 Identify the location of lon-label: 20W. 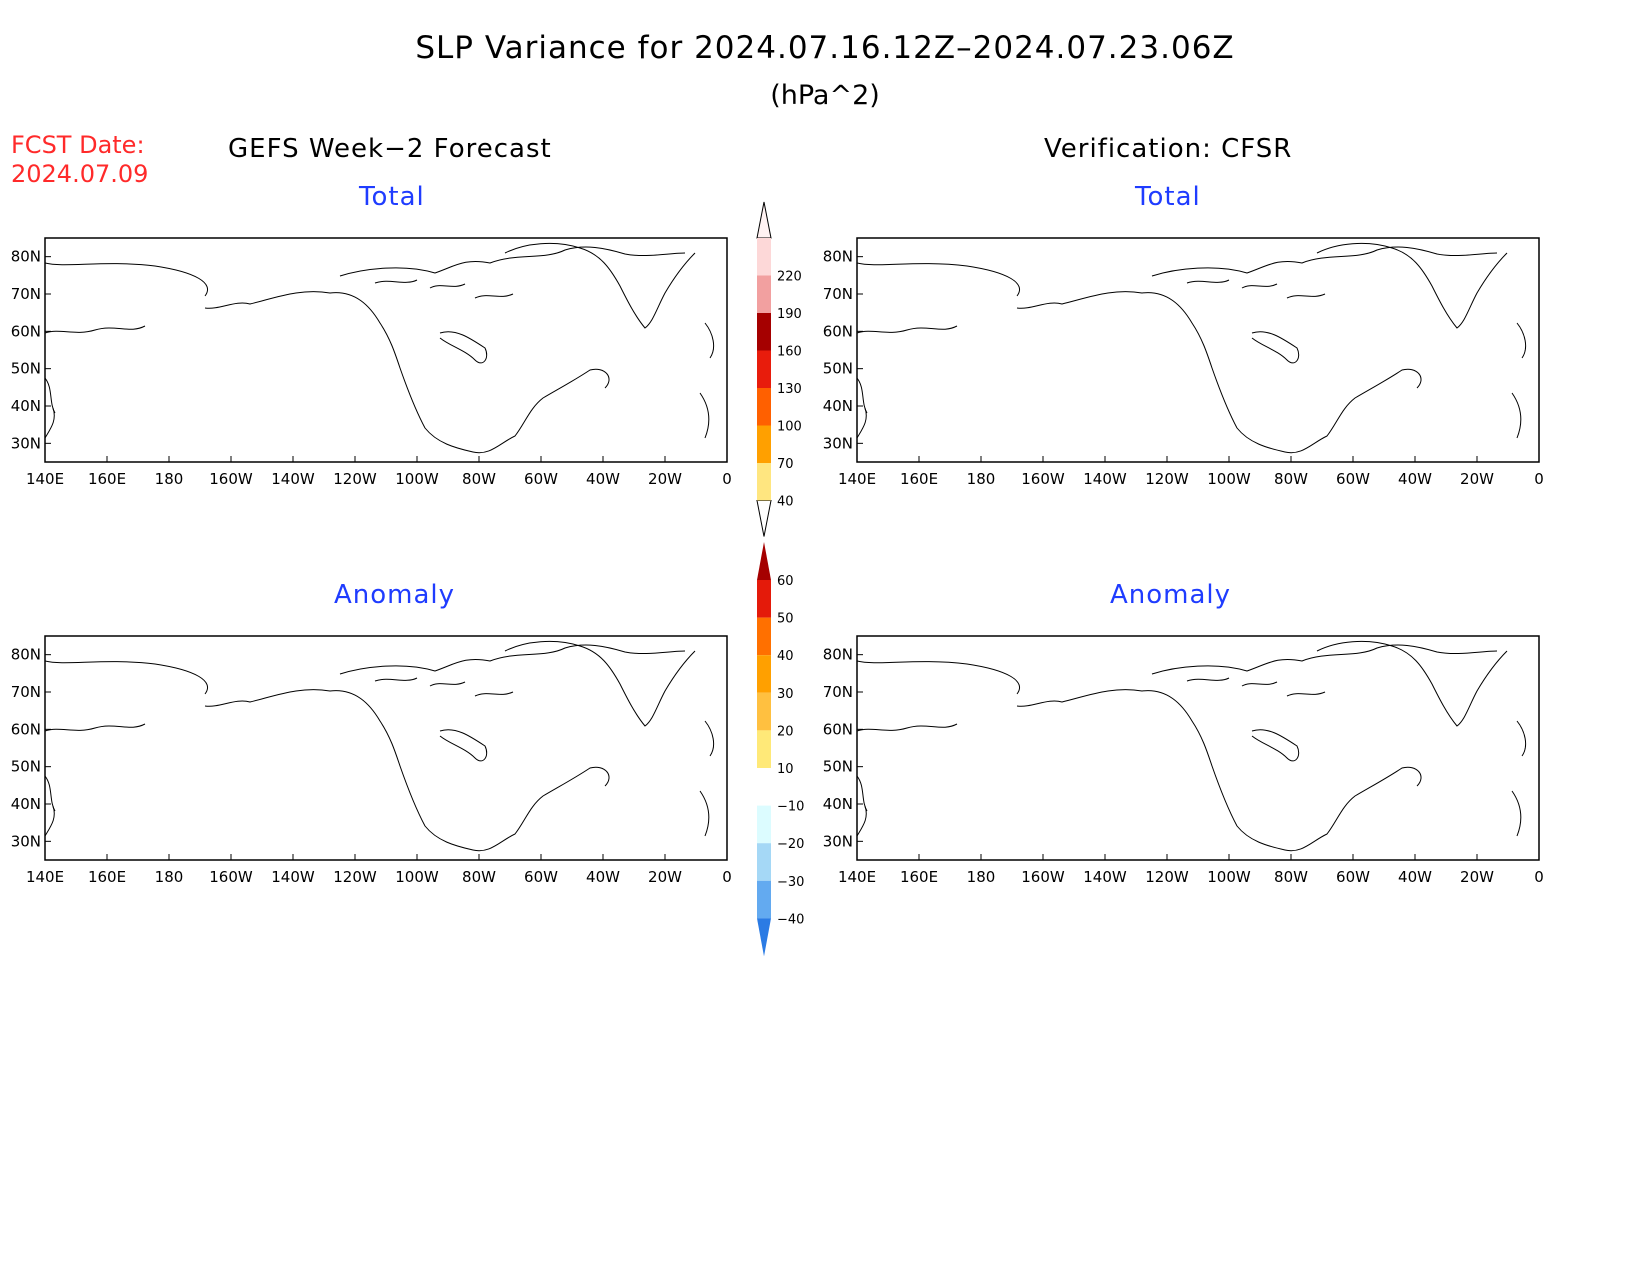
(1477, 479).